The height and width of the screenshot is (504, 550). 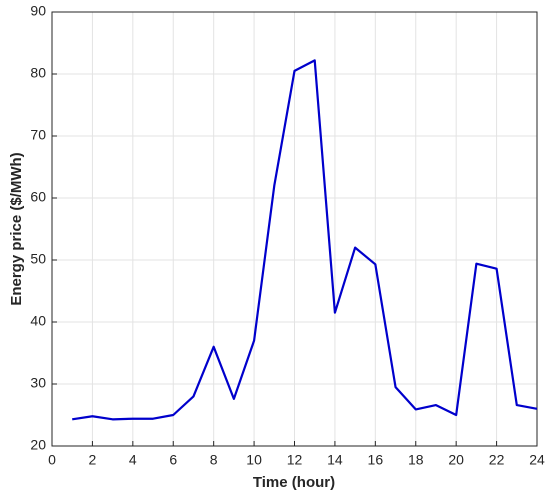 What do you see at coordinates (376, 460) in the screenshot?
I see `x-tick-label: 16` at bounding box center [376, 460].